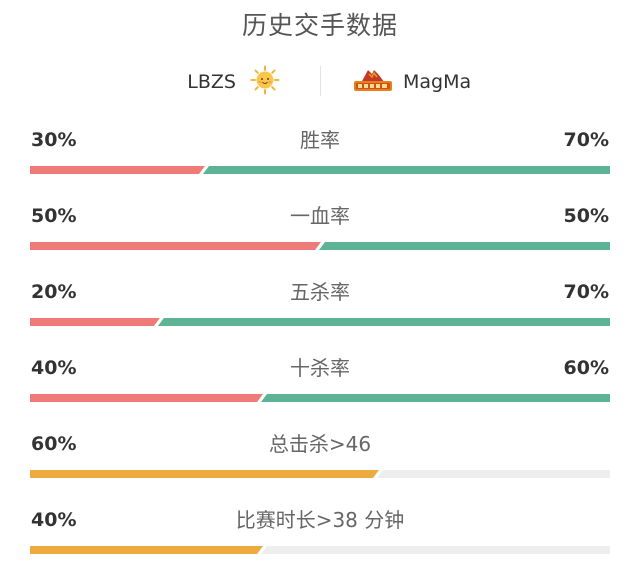 The width and height of the screenshot is (640, 573). Describe the element at coordinates (320, 232) in the screenshot. I see `stat-row-first-blood-rate: 50% 一血率 50%` at that location.